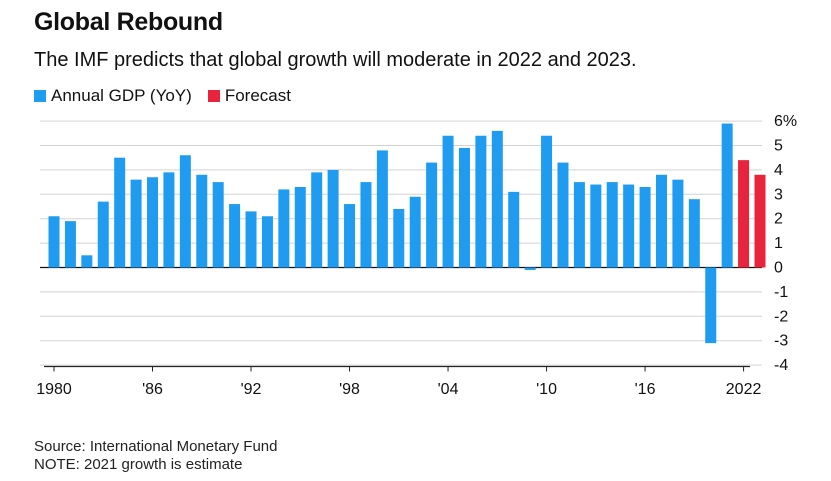  What do you see at coordinates (251, 389) in the screenshot?
I see `x-tick-label: '92` at bounding box center [251, 389].